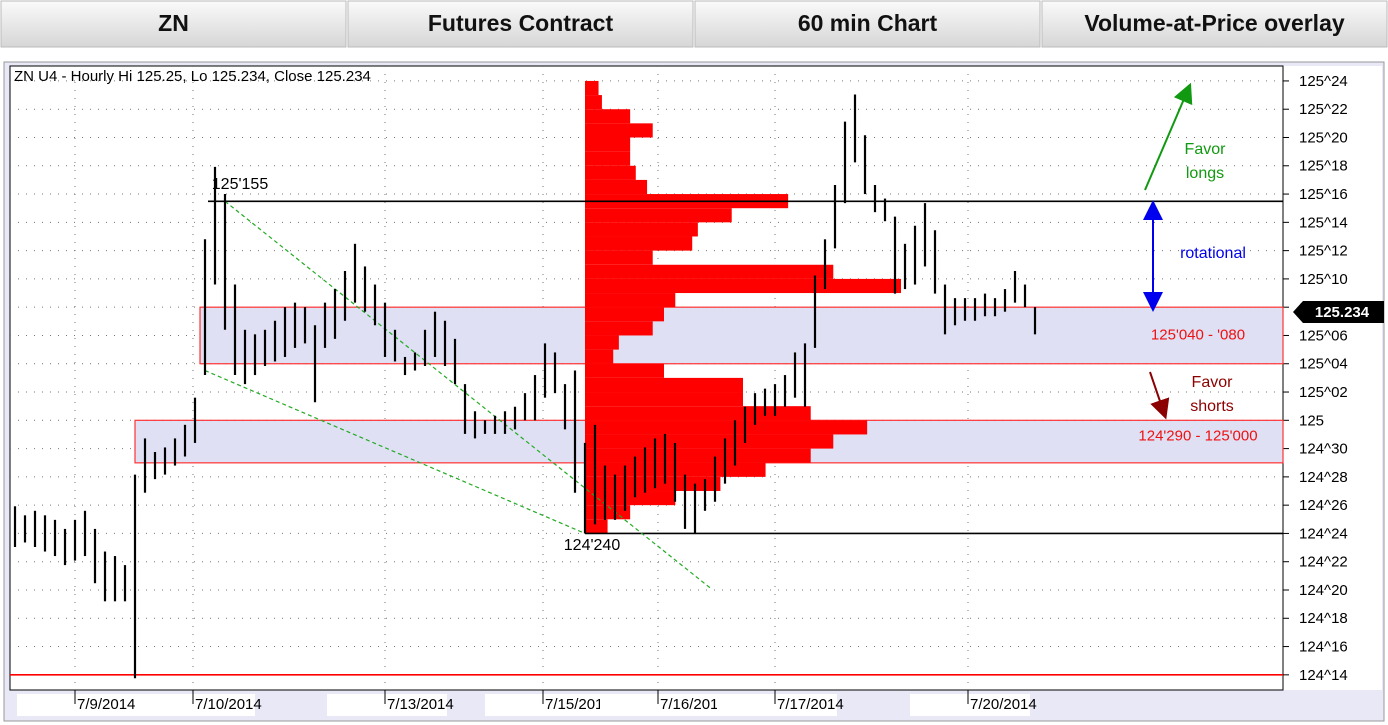 This screenshot has height=725, width=1388. Describe the element at coordinates (420, 704) in the screenshot. I see `x-tick-label: 7/13/2014` at that location.